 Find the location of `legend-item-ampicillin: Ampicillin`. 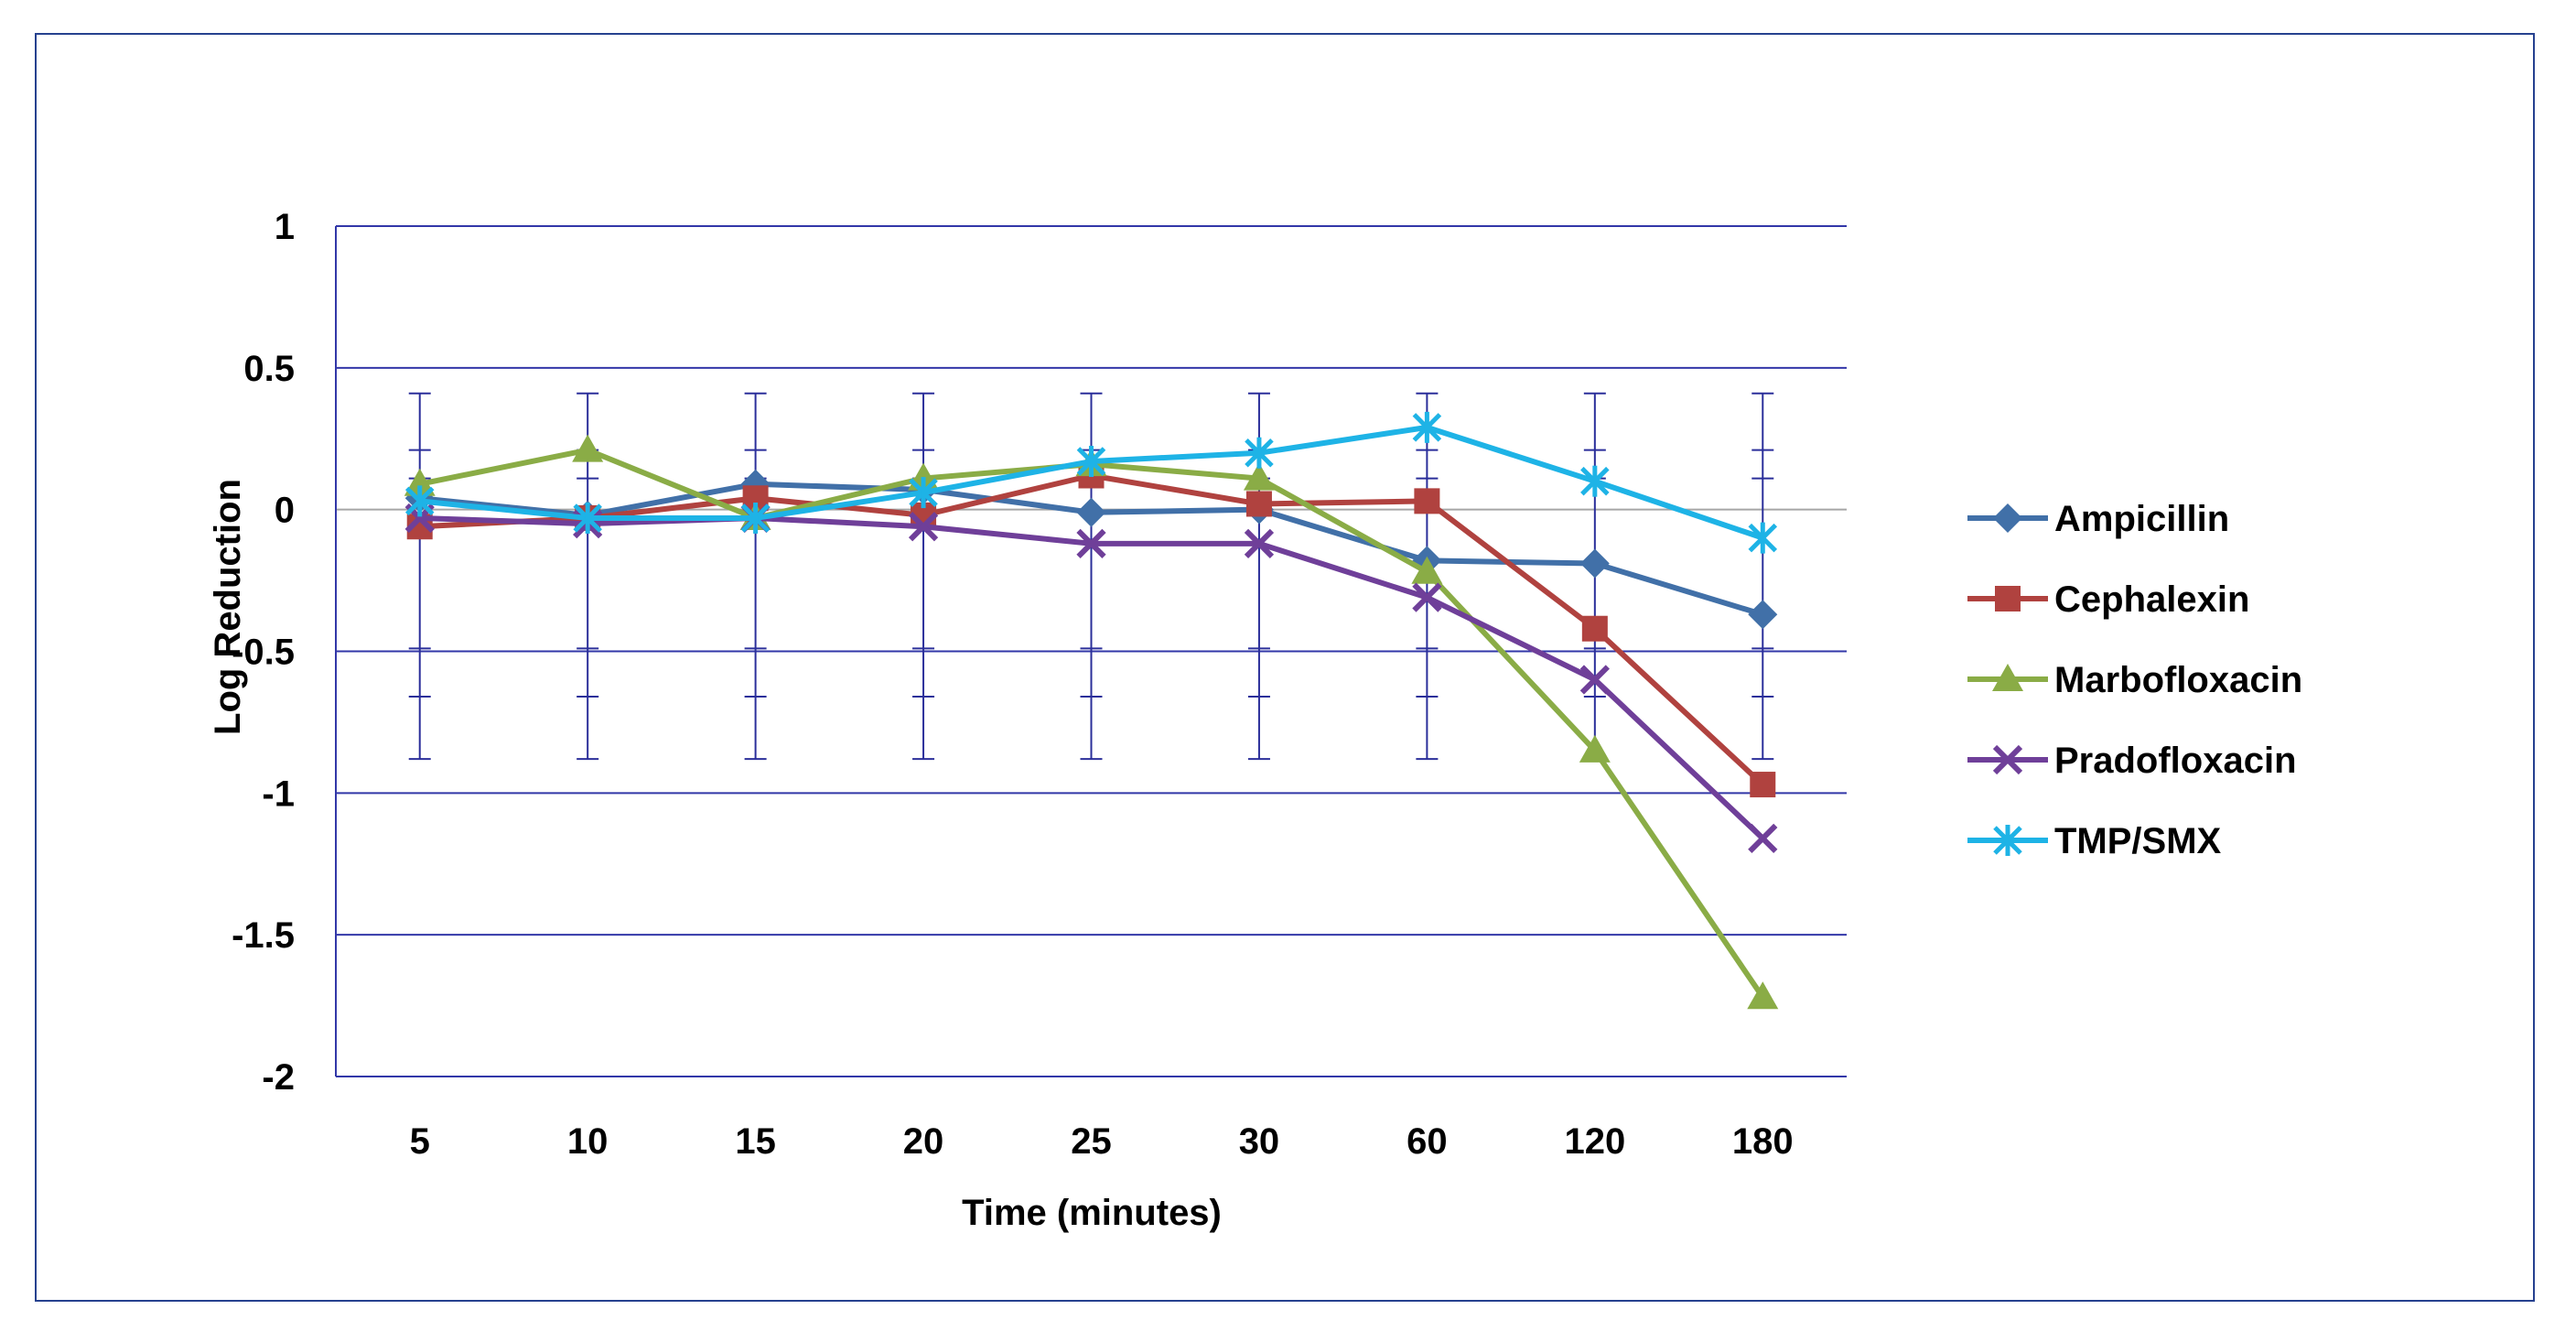

legend-item-ampicillin: Ampicillin is located at coordinates (2098, 519).